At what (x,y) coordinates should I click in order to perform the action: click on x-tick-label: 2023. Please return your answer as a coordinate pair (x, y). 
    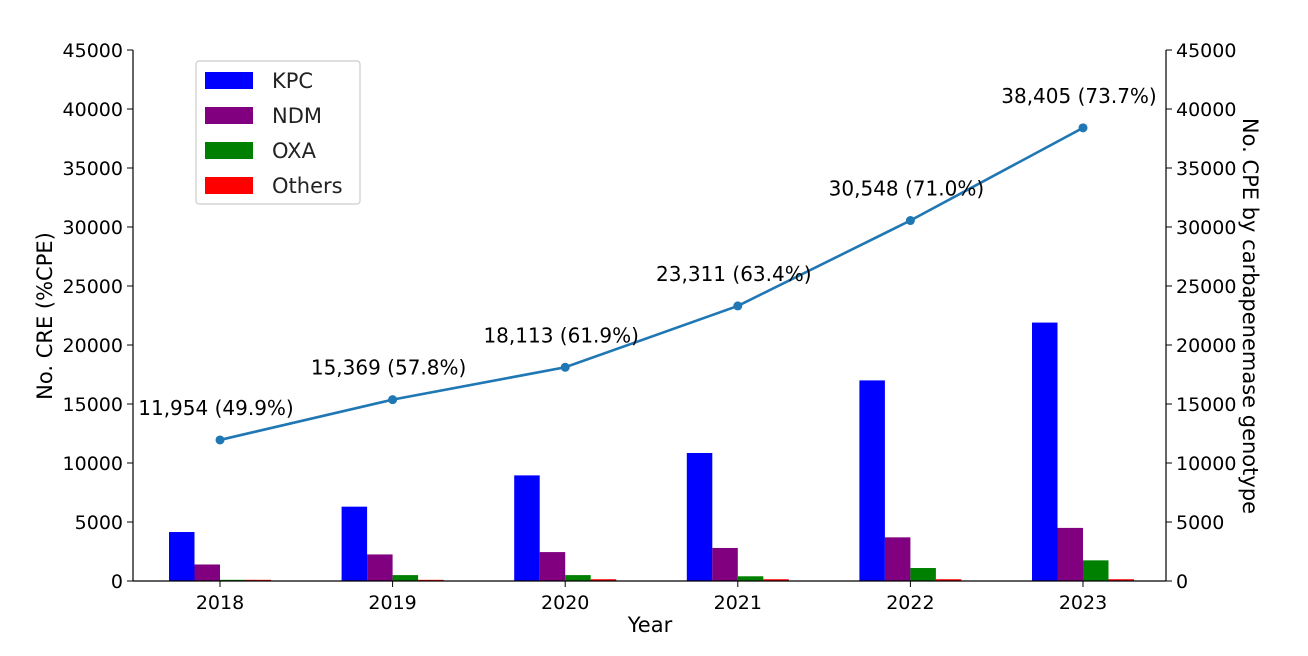
    Looking at the image, I should click on (1083, 603).